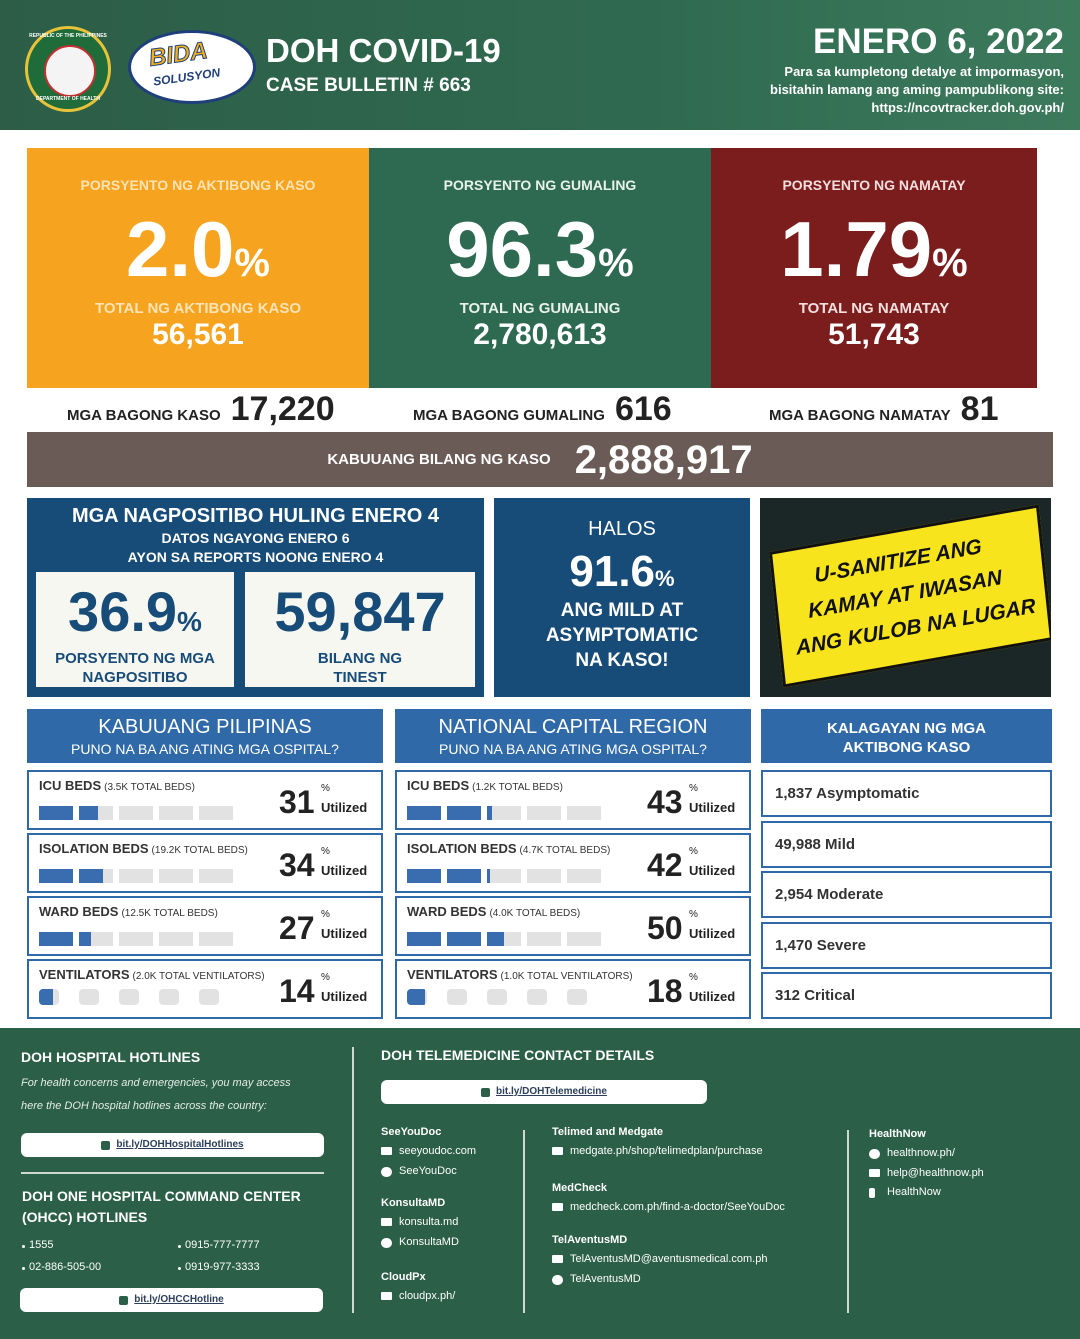  I want to click on active-item: 1,837 Asymptomatic, so click(906, 793).